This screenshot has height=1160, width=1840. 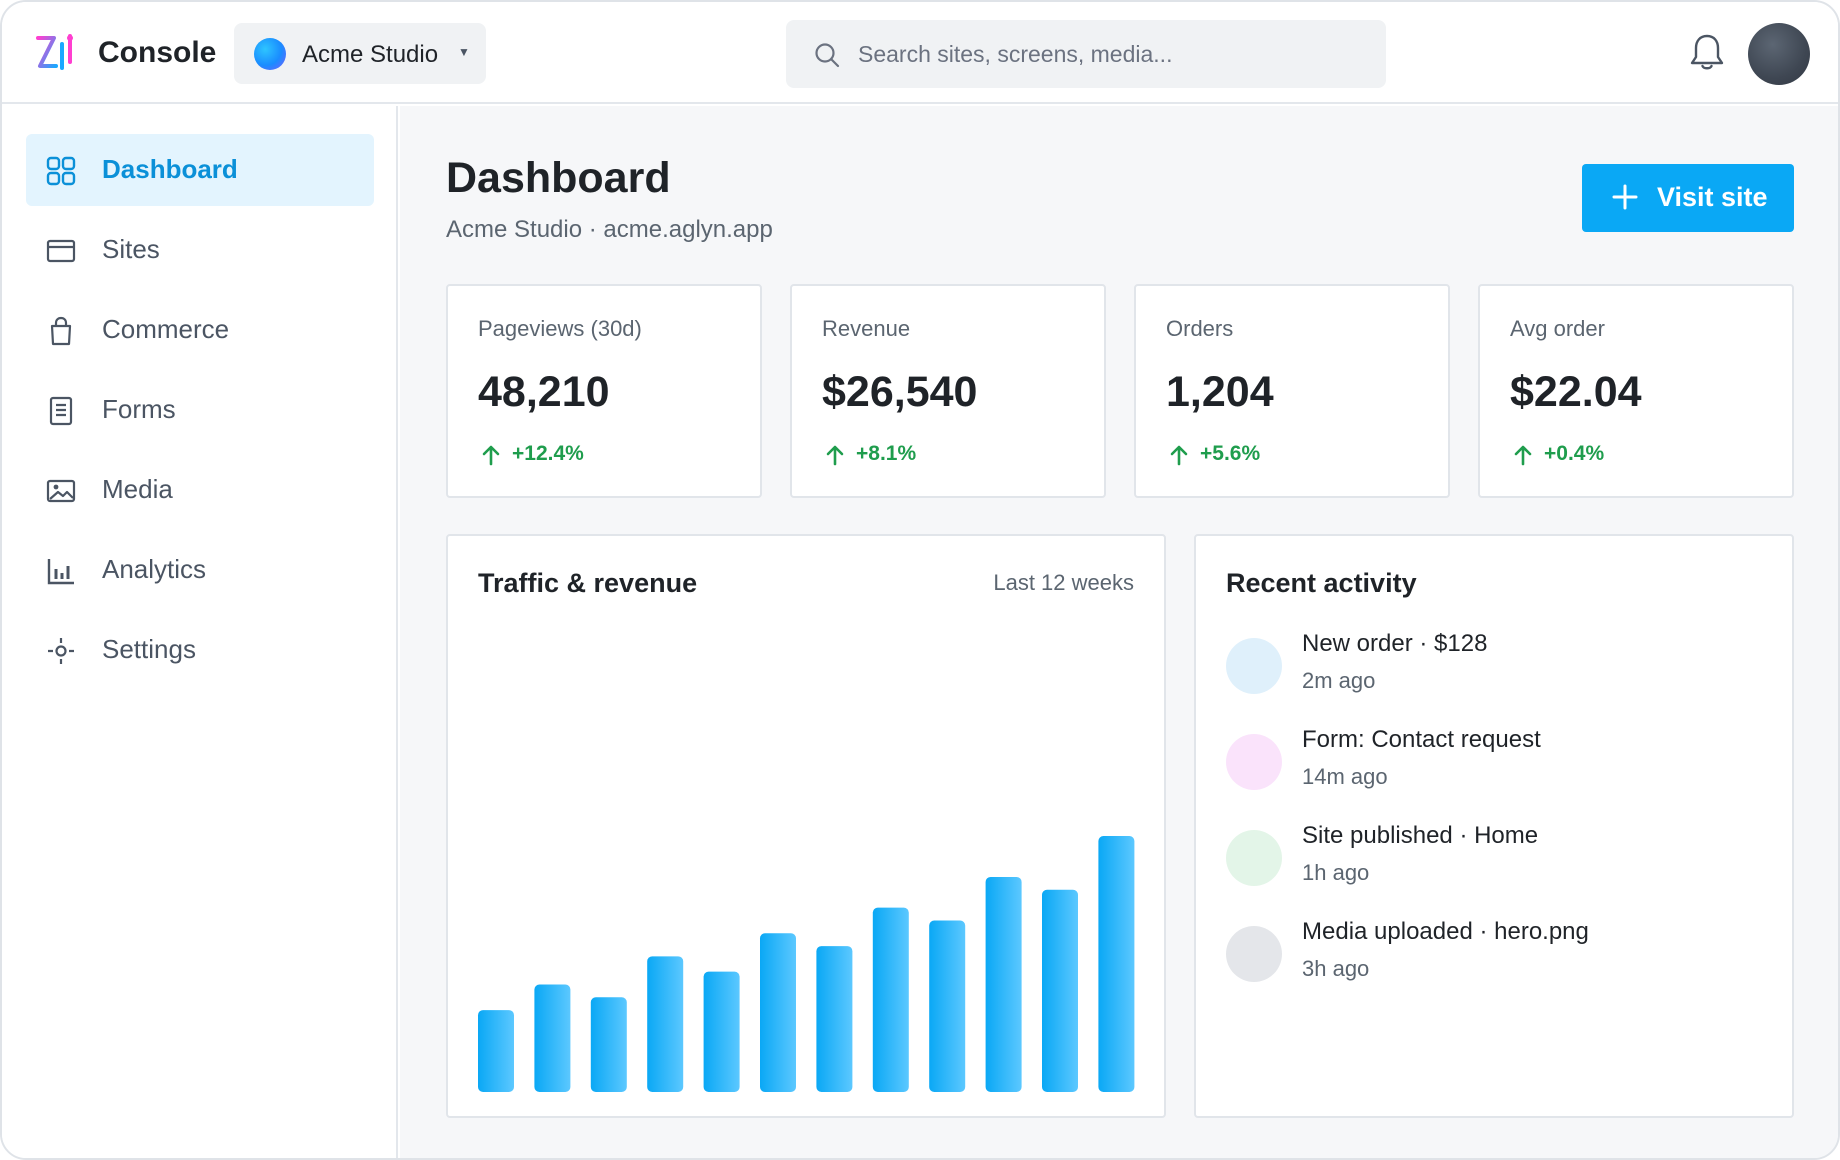 I want to click on plus-icon, so click(x=1625, y=197).